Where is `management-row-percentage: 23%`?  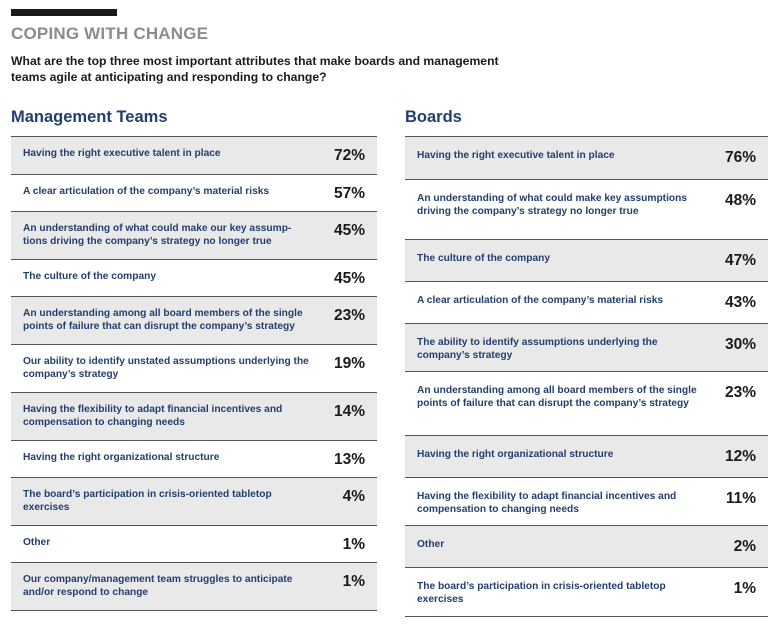 management-row-percentage: 23% is located at coordinates (349, 315).